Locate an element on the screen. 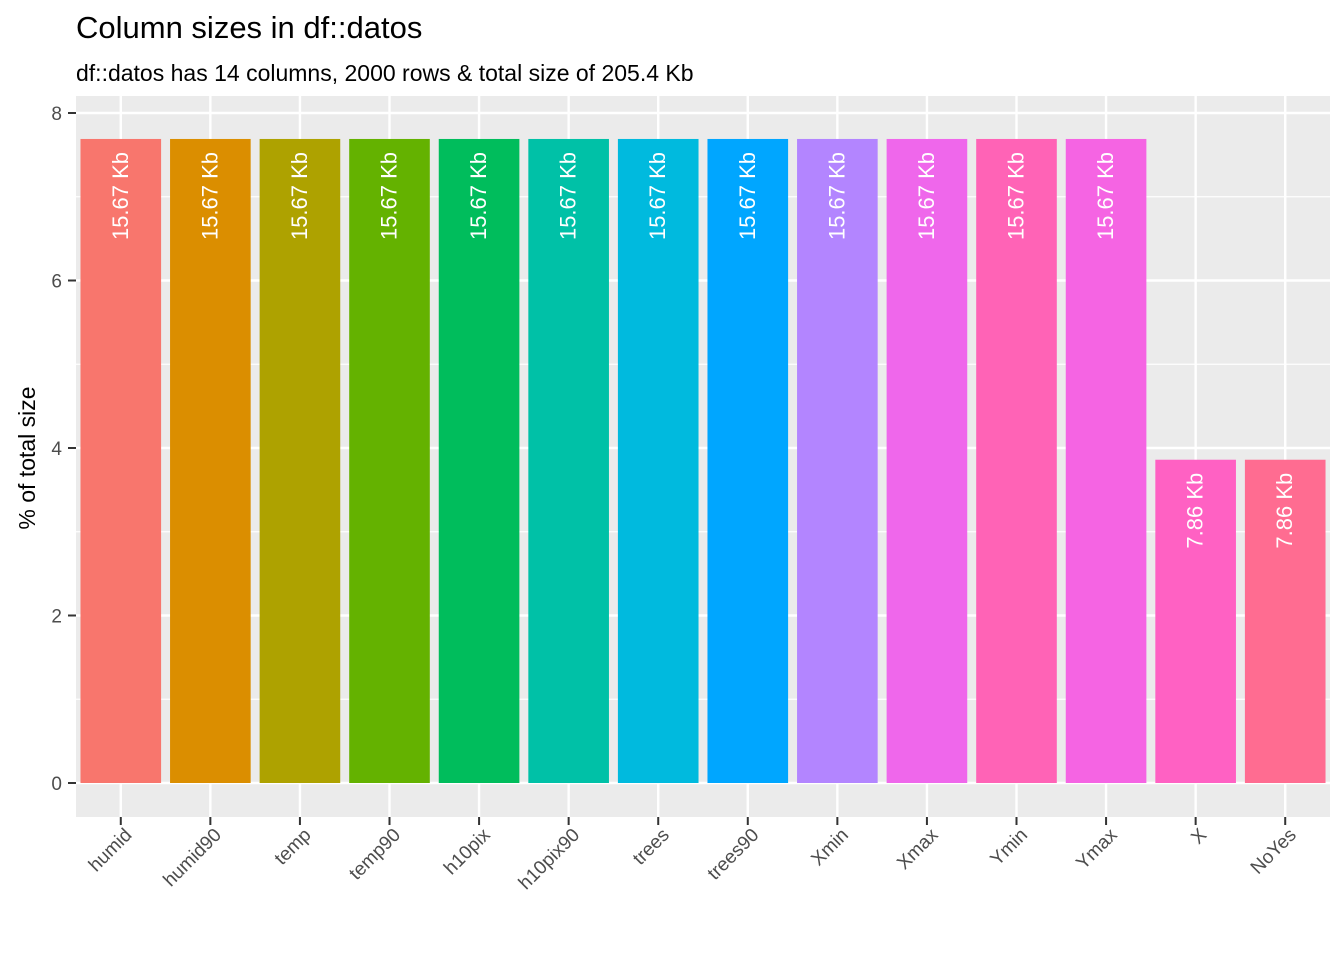 Image resolution: width=1344 pixels, height=960 pixels. bar-humid90 is located at coordinates (210, 460).